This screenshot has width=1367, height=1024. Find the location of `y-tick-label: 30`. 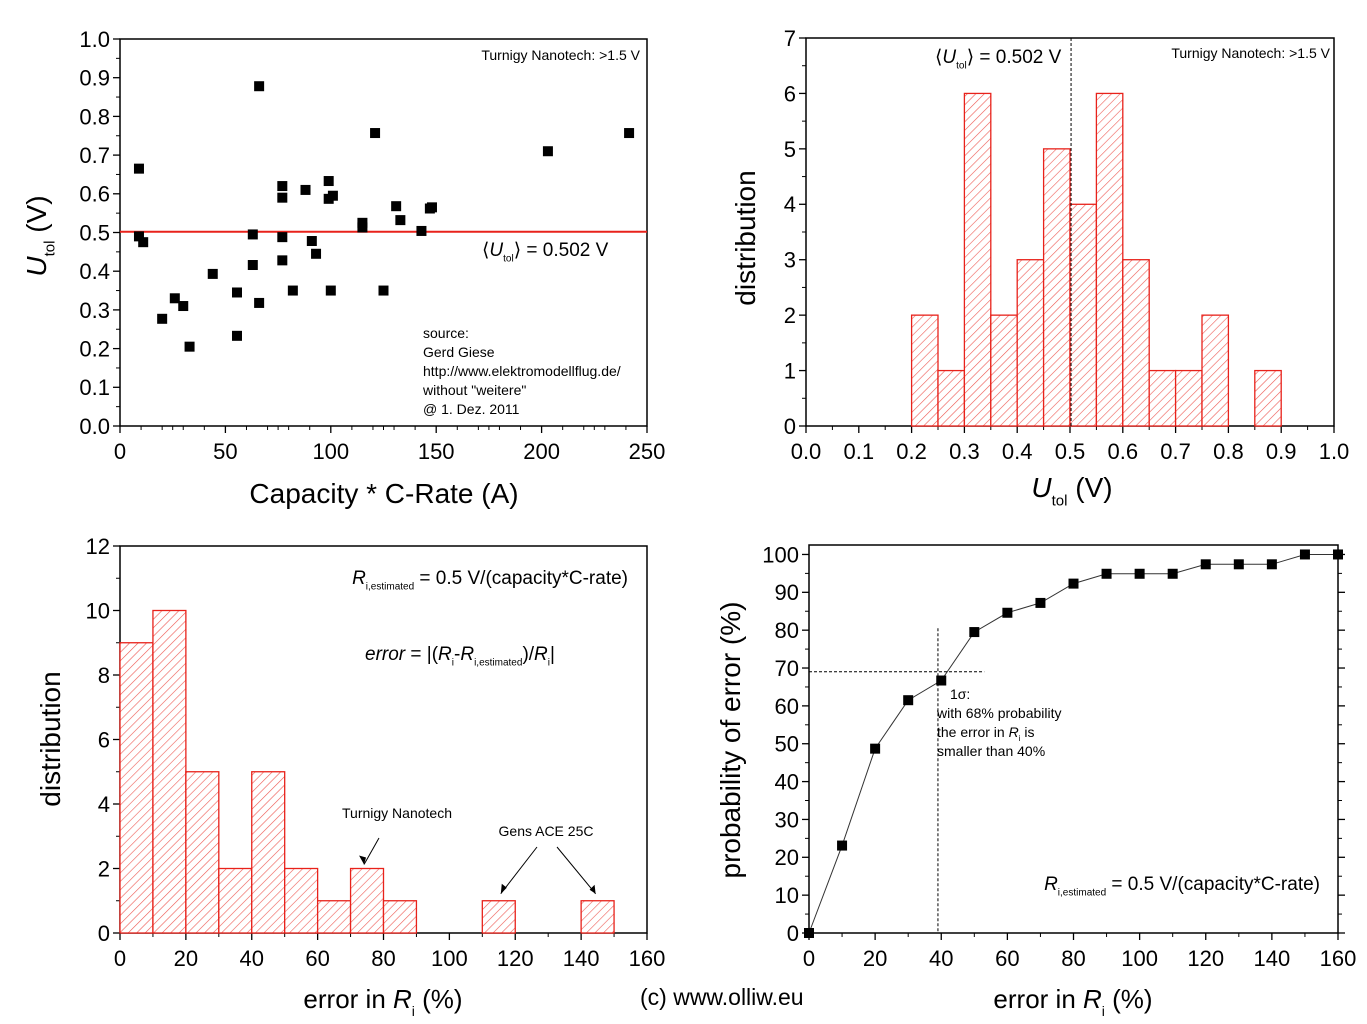

y-tick-label: 30 is located at coordinates (787, 819).